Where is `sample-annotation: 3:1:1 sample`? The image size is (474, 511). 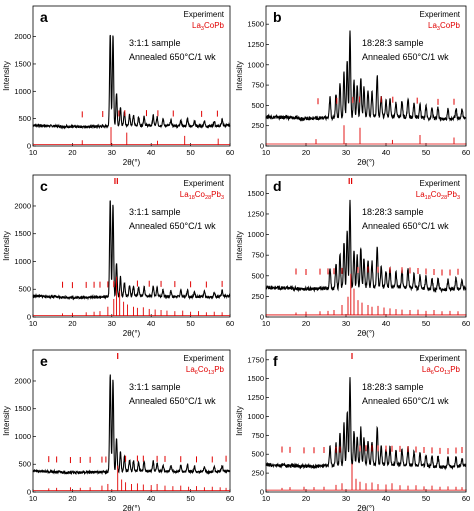
sample-annotation: 3:1:1 sample is located at coordinates (155, 387).